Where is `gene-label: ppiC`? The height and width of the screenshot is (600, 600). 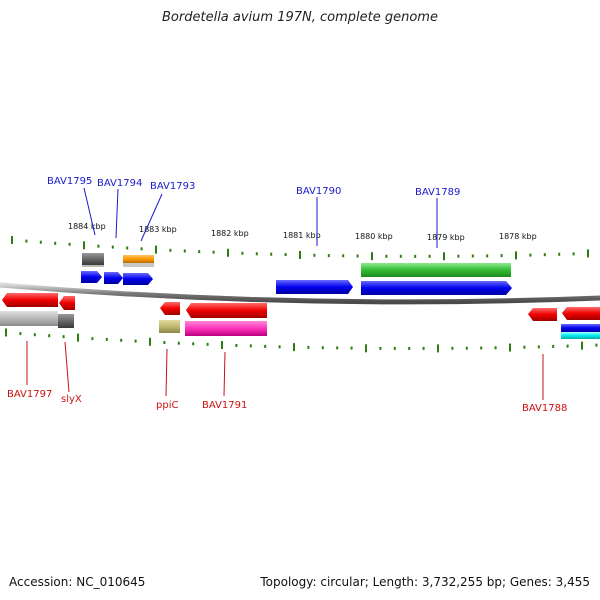
gene-label: ppiC is located at coordinates (167, 405).